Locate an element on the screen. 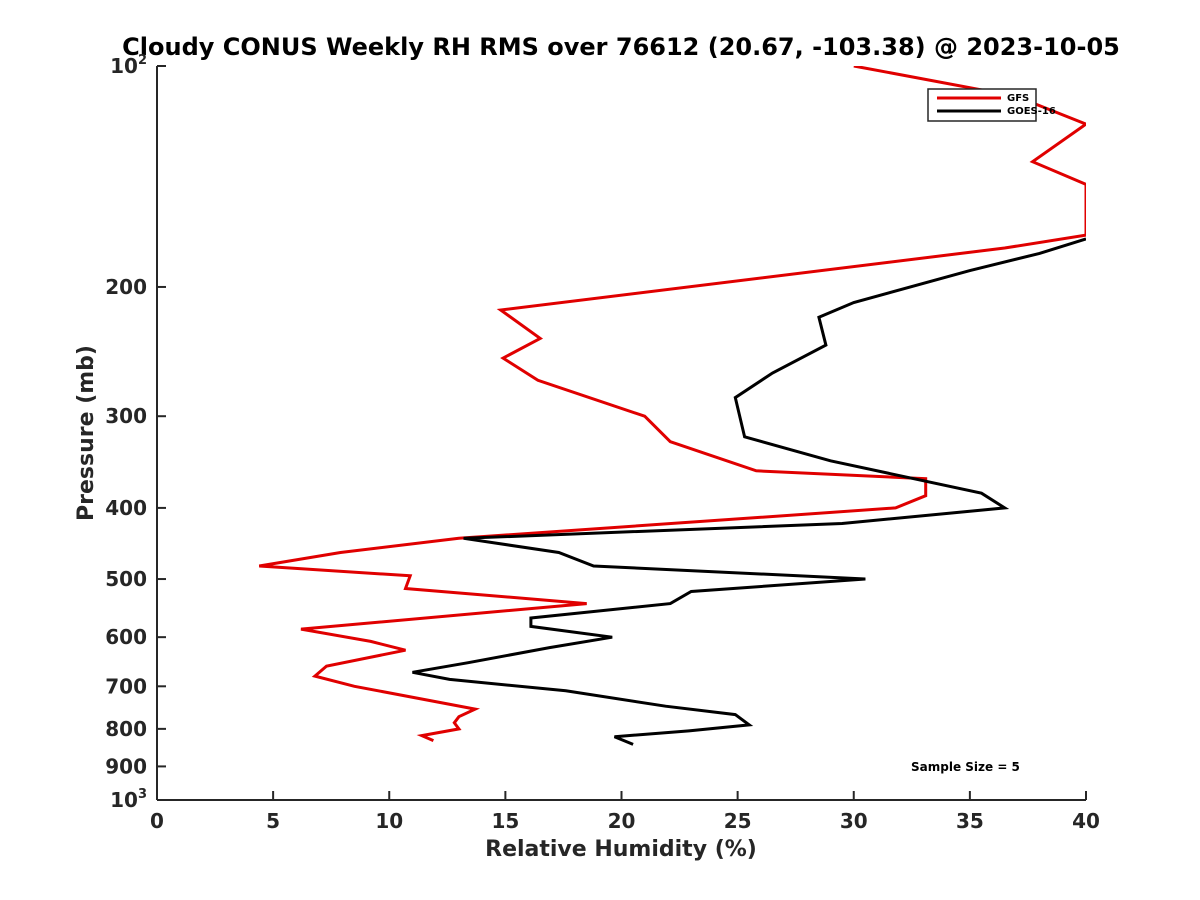  x-tick-label: 5 is located at coordinates (273, 821).